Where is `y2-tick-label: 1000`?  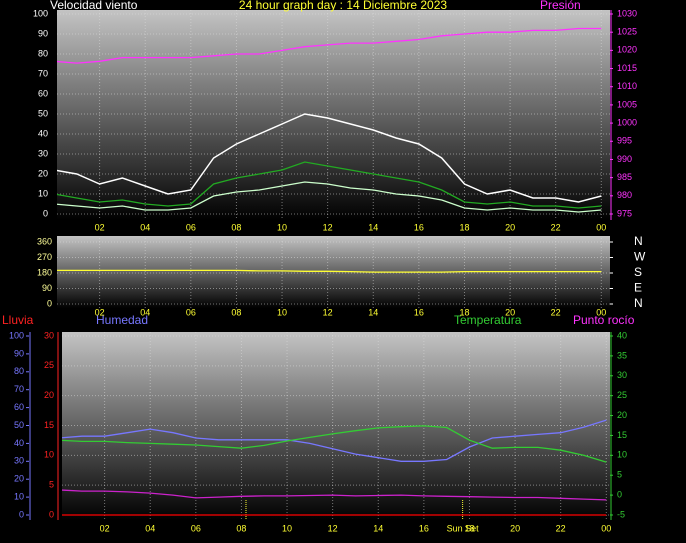
y2-tick-label: 1000 is located at coordinates (627, 122).